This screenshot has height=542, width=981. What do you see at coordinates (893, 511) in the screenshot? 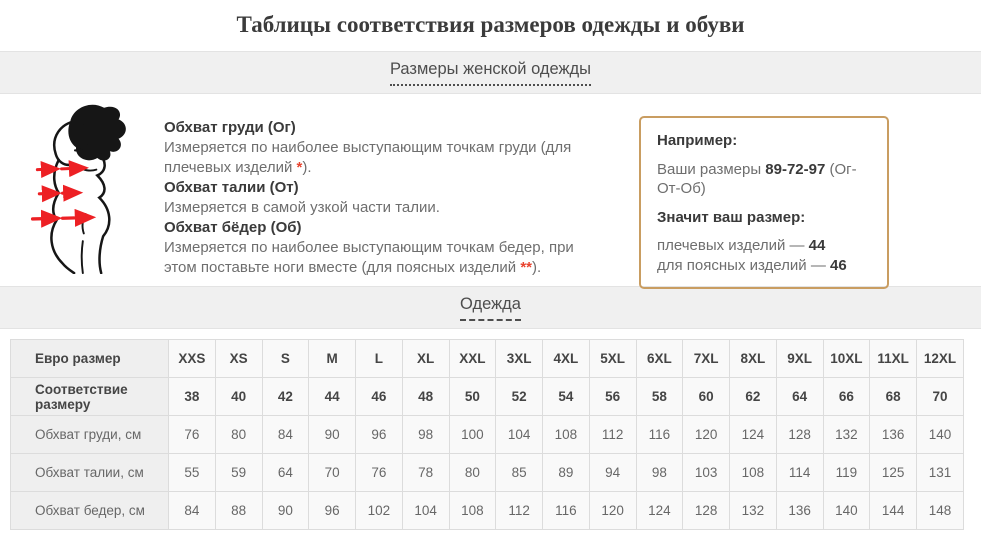
I see `value-cell: 144` at bounding box center [893, 511].